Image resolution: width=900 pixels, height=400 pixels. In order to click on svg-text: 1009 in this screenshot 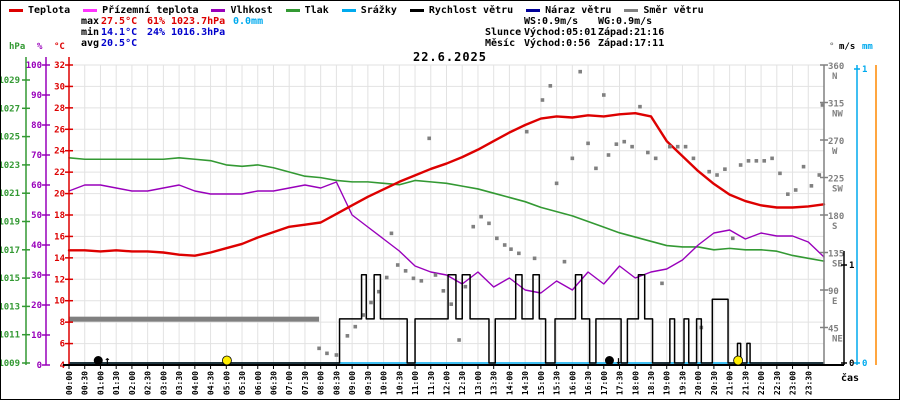, I will do `click(10, 364)`.